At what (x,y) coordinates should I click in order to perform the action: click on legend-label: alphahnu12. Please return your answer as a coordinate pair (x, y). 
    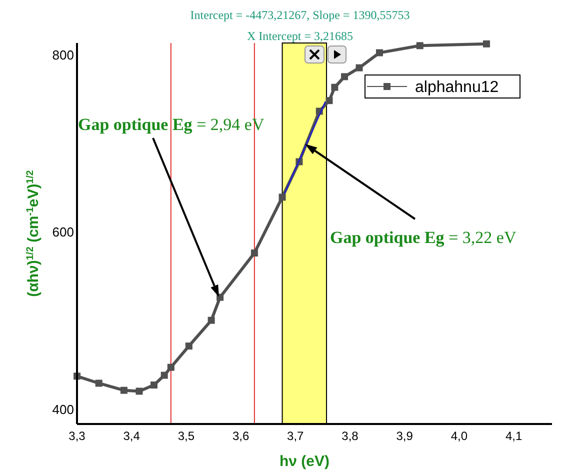
    Looking at the image, I should click on (457, 87).